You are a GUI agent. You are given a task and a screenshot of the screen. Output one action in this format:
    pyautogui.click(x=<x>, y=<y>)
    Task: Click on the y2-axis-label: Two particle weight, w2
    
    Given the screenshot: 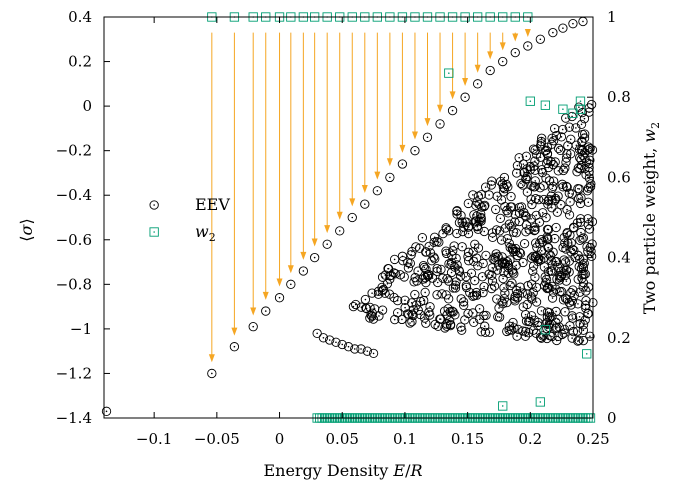 What is the action you would take?
    pyautogui.click(x=651, y=218)
    